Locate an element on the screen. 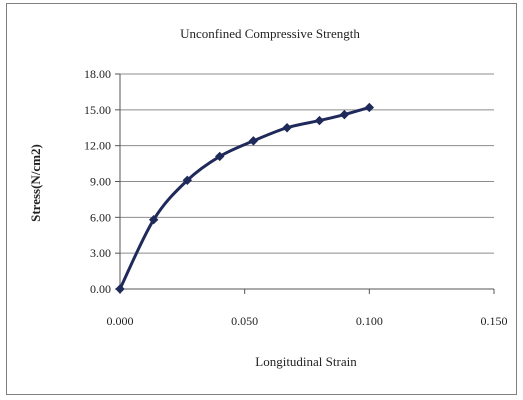 This screenshot has height=400, width=523. y-tick-label: 9.00 is located at coordinates (100, 182).